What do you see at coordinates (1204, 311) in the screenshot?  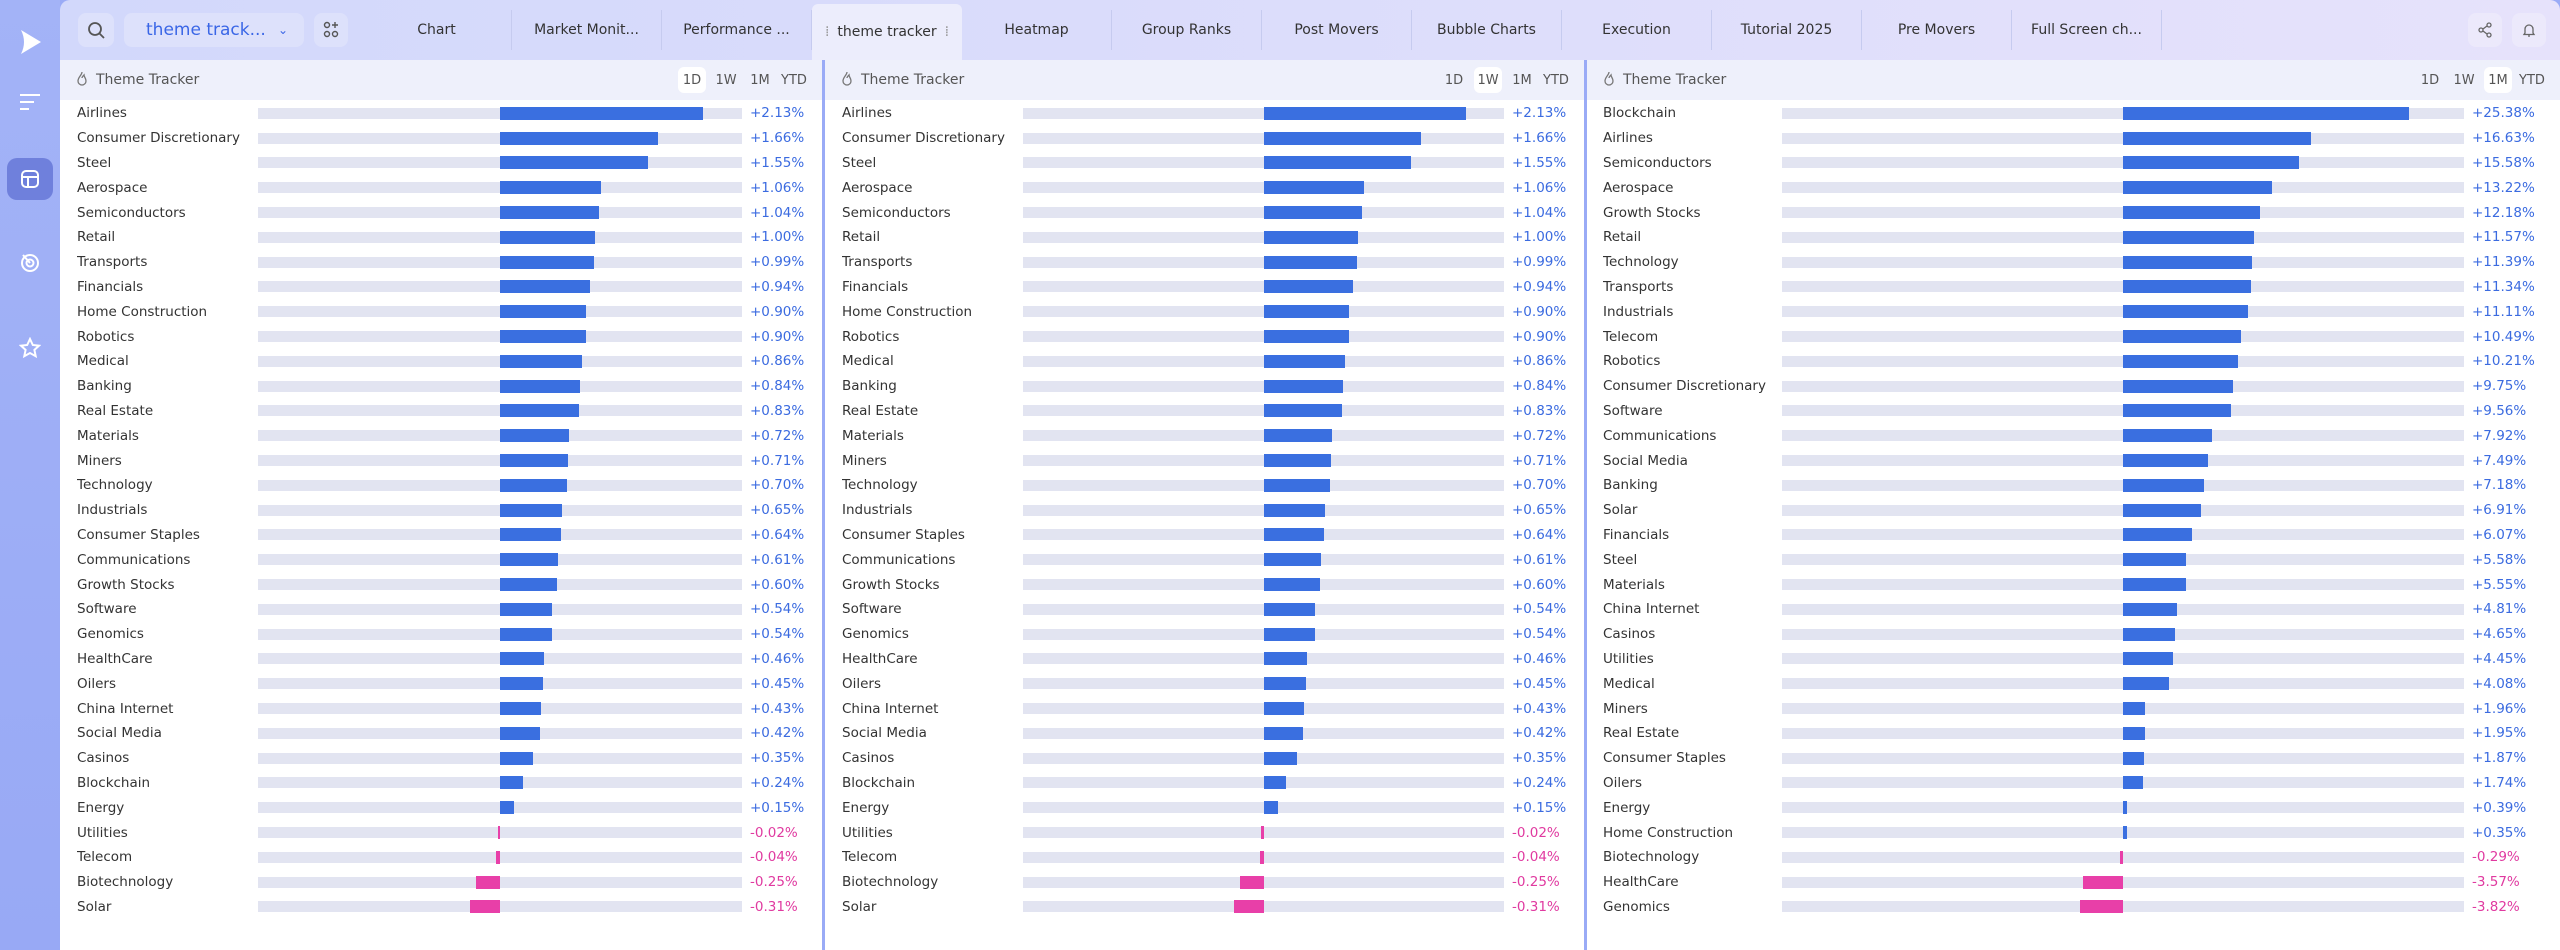 I see `theme-row: Home Construction +0.90%` at bounding box center [1204, 311].